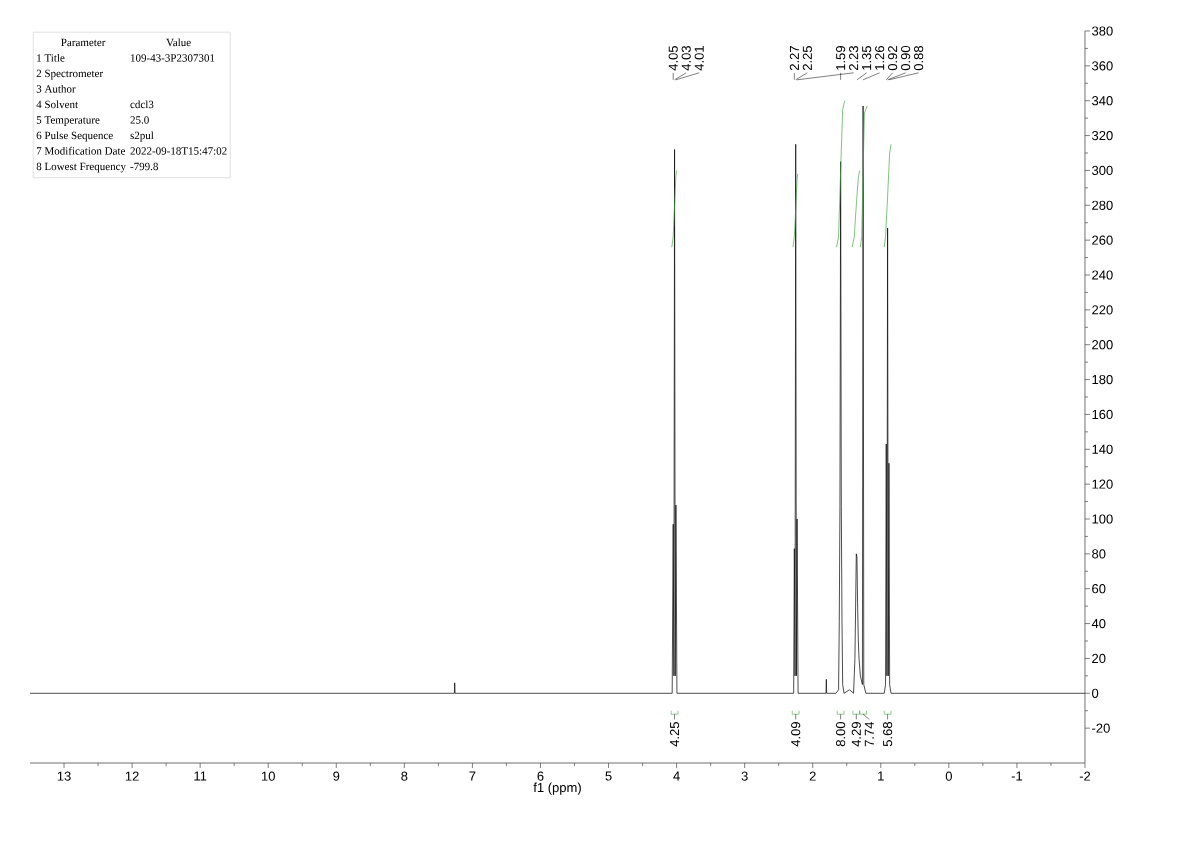 This screenshot has width=1190, height=841. I want to click on x-tick-label: 9, so click(336, 776).